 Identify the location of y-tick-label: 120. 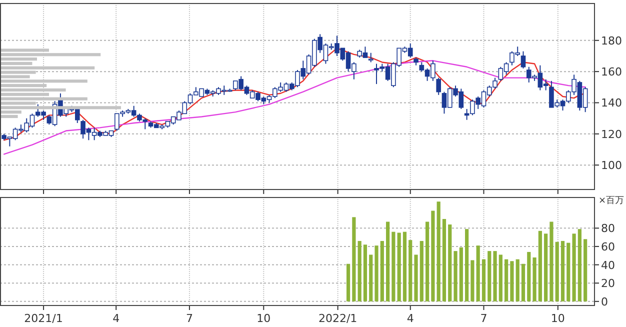
(611, 134).